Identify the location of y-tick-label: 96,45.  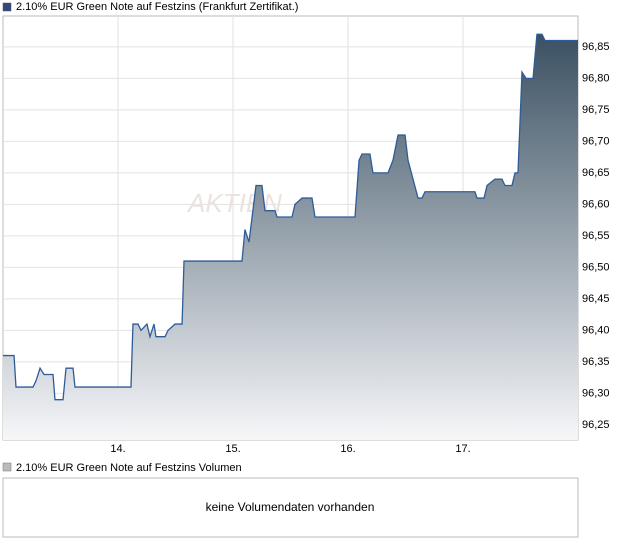
(596, 299).